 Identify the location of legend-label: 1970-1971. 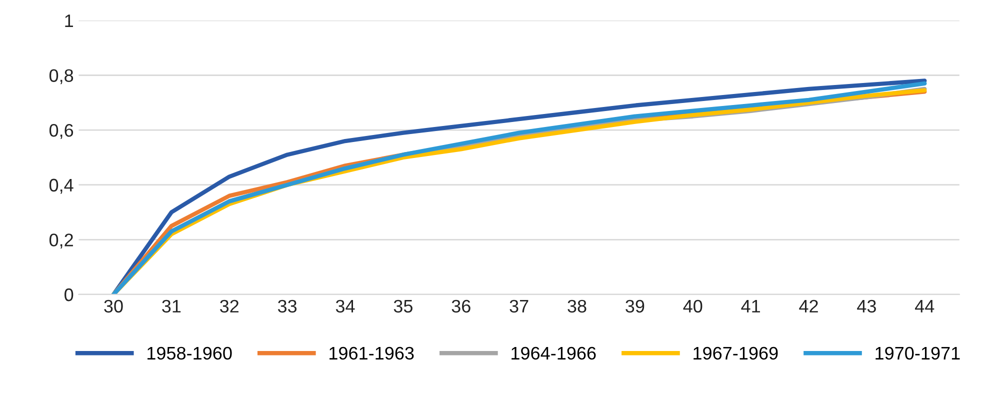
(918, 353).